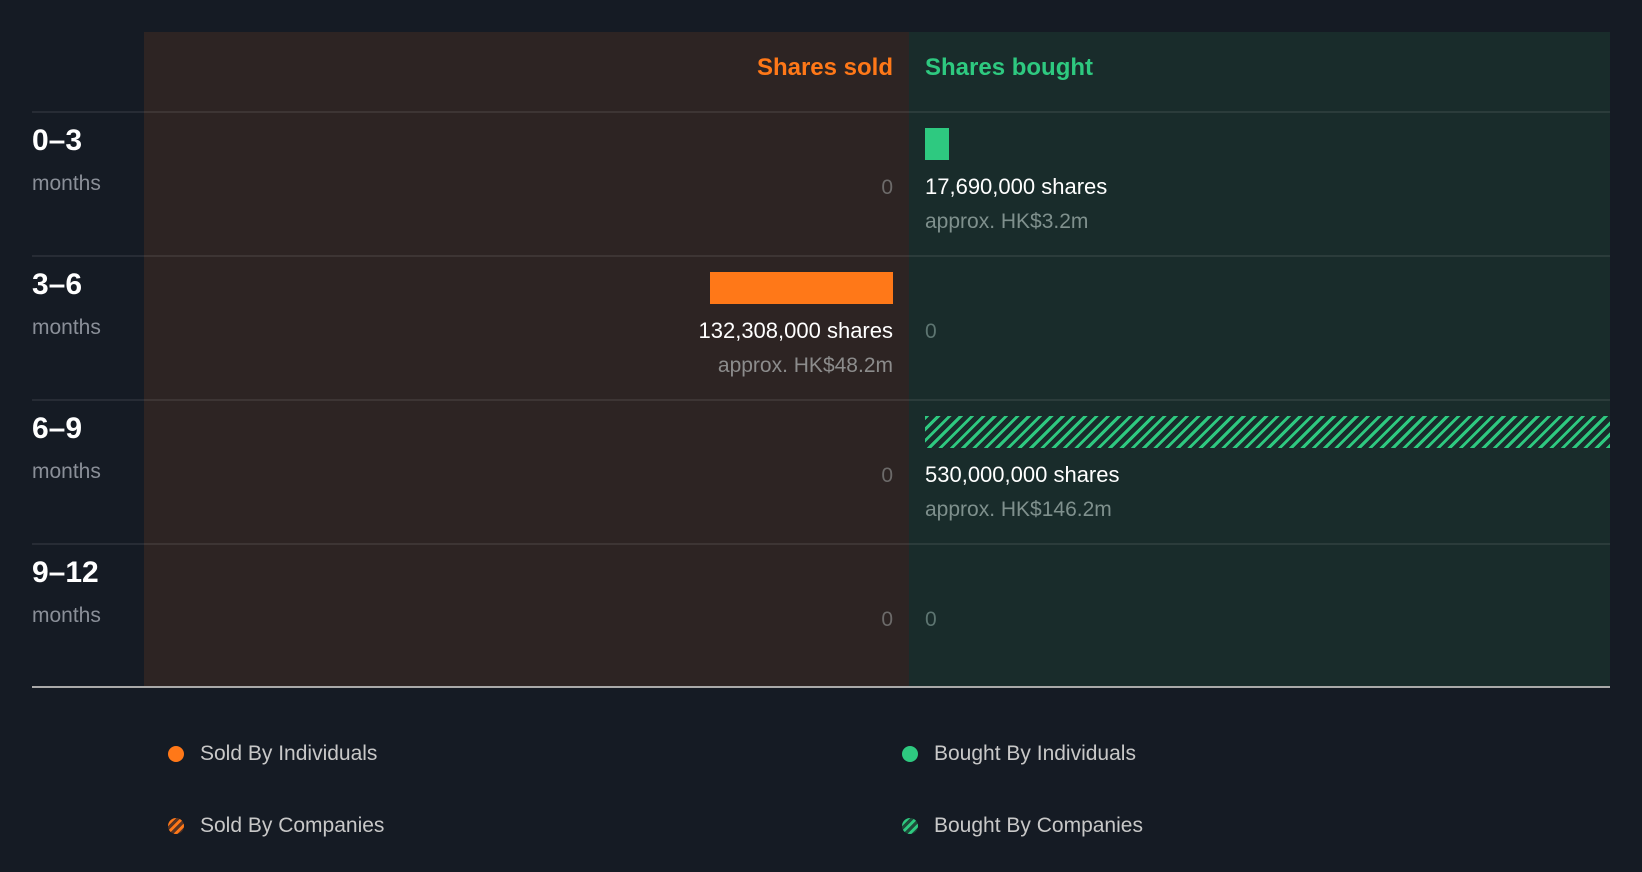 This screenshot has width=1642, height=872. What do you see at coordinates (910, 826) in the screenshot?
I see `green-striped-dot-icon` at bounding box center [910, 826].